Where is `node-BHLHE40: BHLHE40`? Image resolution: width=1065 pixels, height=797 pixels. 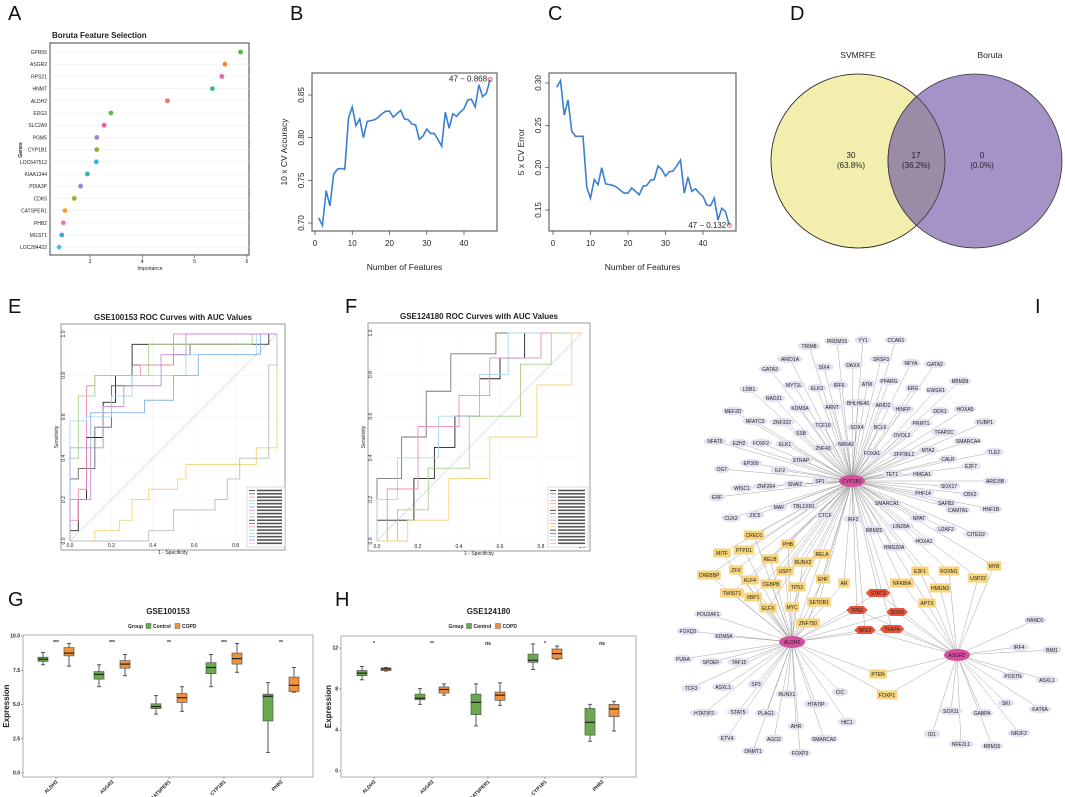
node-BHLHE40: BHLHE40 is located at coordinates (858, 403).